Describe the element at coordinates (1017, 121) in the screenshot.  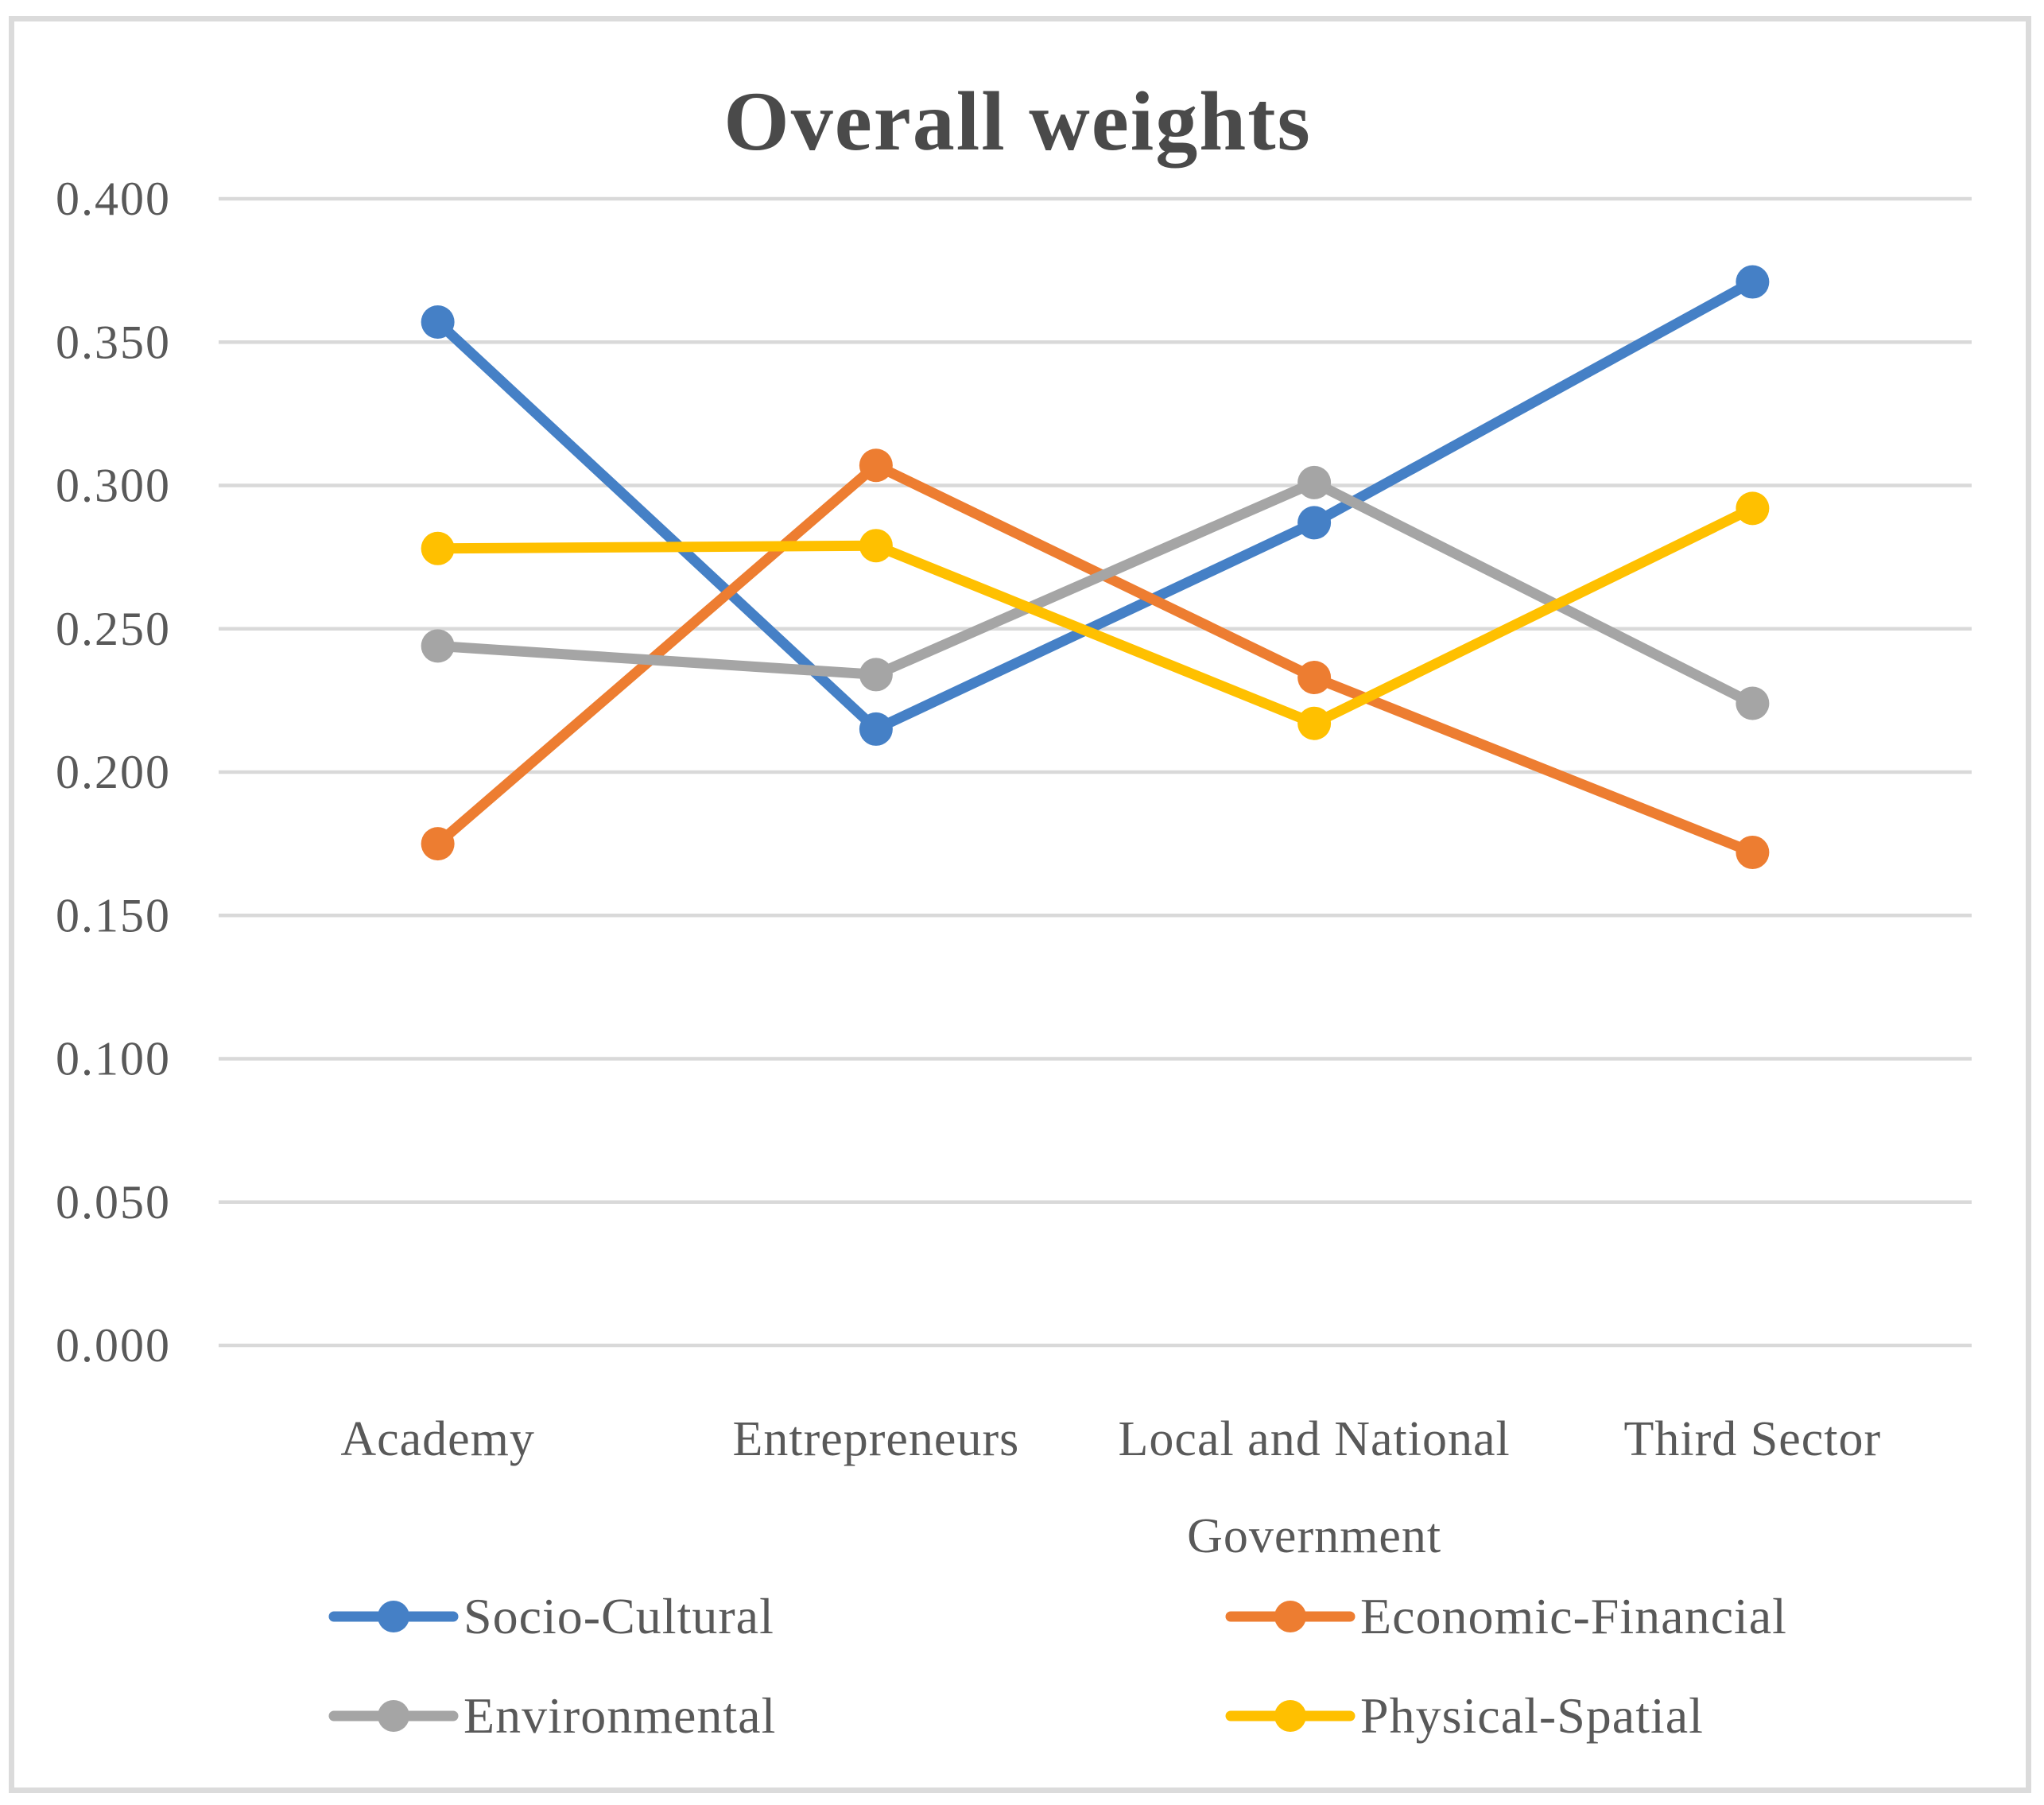
I see `chart-title: Overall weights` at that location.